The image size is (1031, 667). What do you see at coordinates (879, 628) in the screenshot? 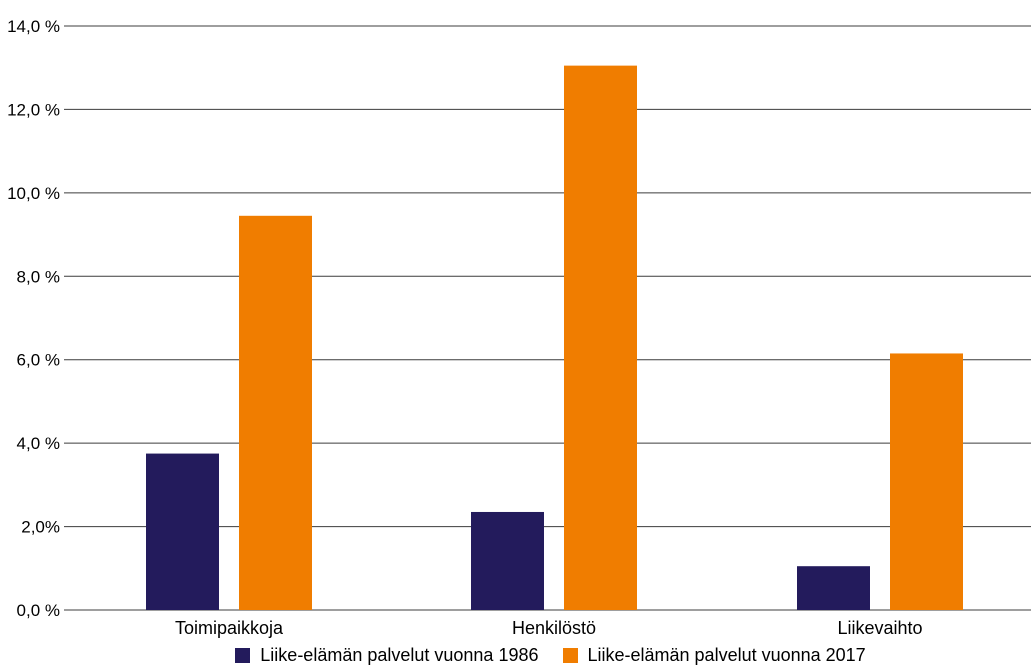
I see `x-category-label-2: Liikevaihto` at bounding box center [879, 628].